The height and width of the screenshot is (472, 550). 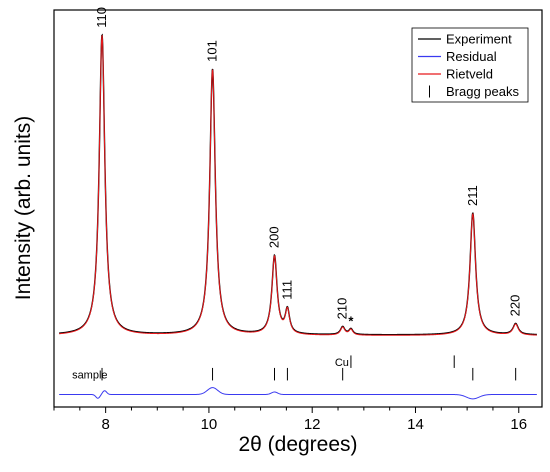 I want to click on peak-label: 210, so click(x=342, y=309).